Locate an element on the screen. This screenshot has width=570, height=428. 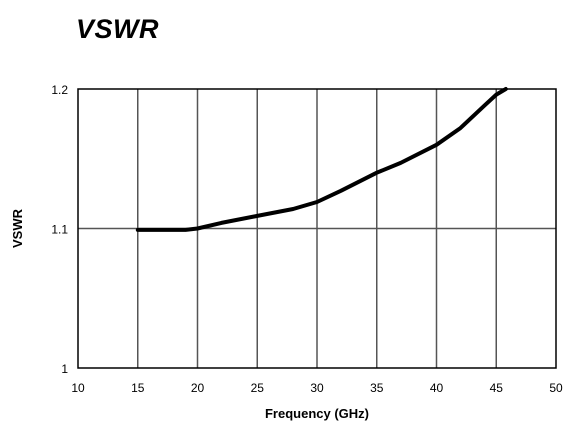
y-tick-label: 1.1 is located at coordinates (59, 230).